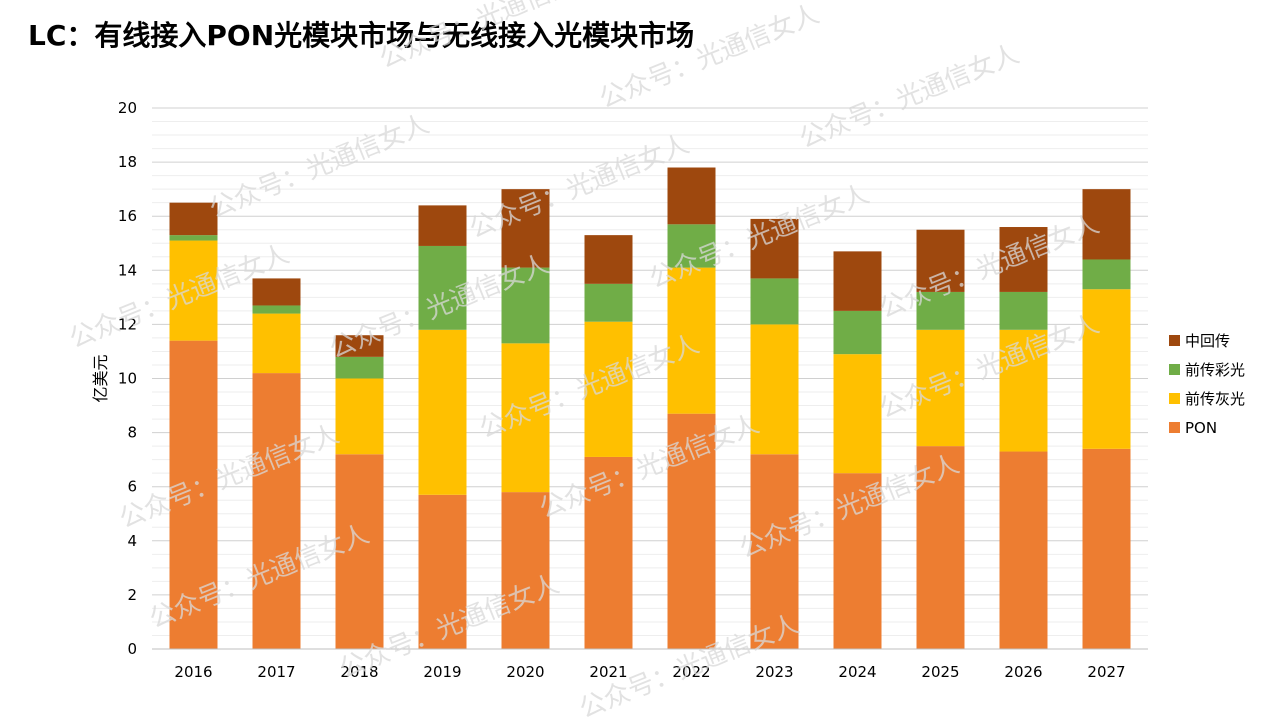  I want to click on y-tick-label: 6, so click(132, 487).